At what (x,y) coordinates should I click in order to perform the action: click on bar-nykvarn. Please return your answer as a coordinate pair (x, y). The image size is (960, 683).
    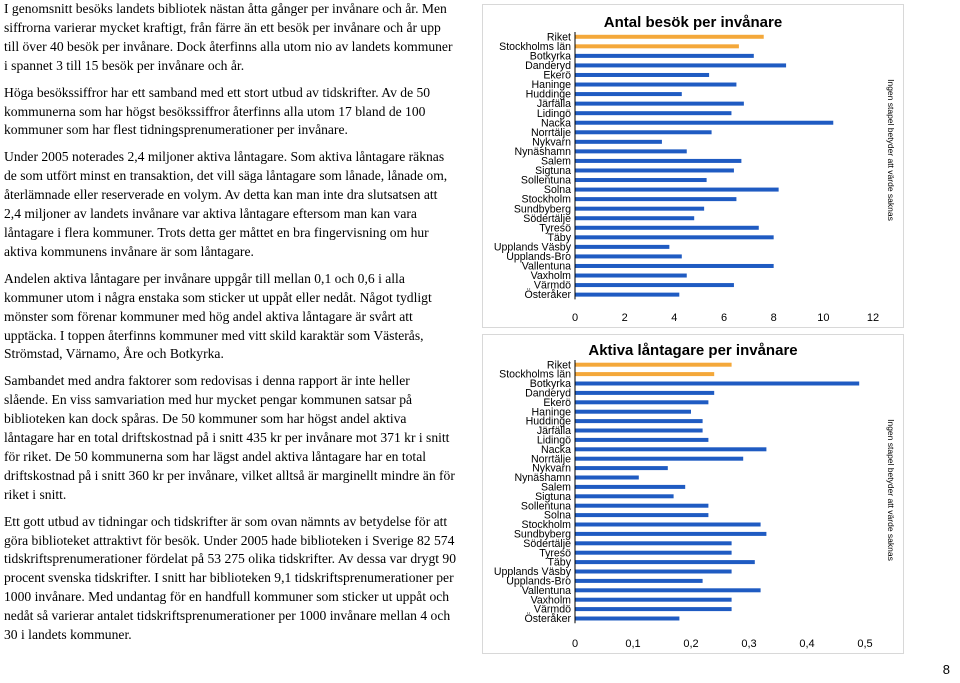
    Looking at the image, I should click on (618, 141).